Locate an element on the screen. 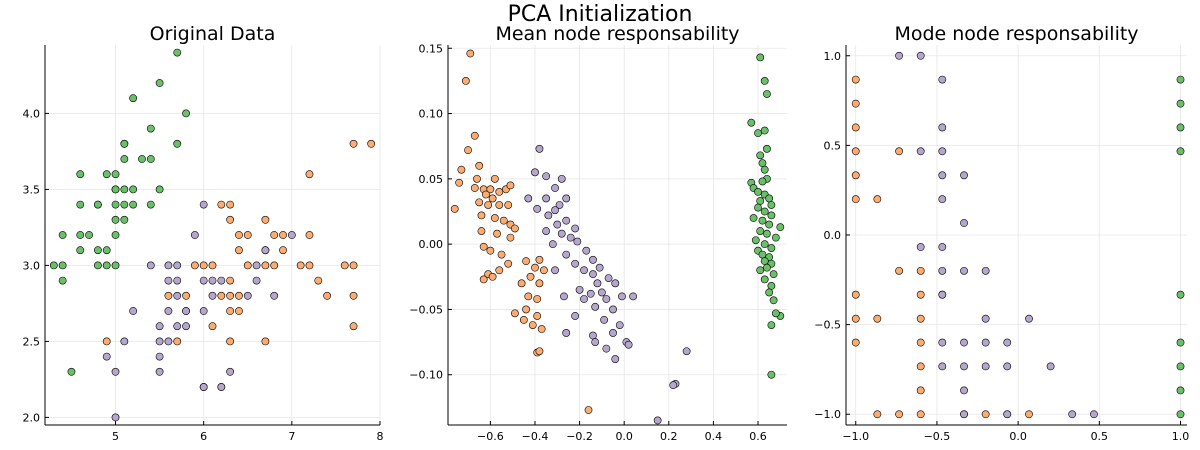 Image resolution: width=1200 pixels, height=450 pixels. figure-title: PCA Initialization is located at coordinates (600, 14).